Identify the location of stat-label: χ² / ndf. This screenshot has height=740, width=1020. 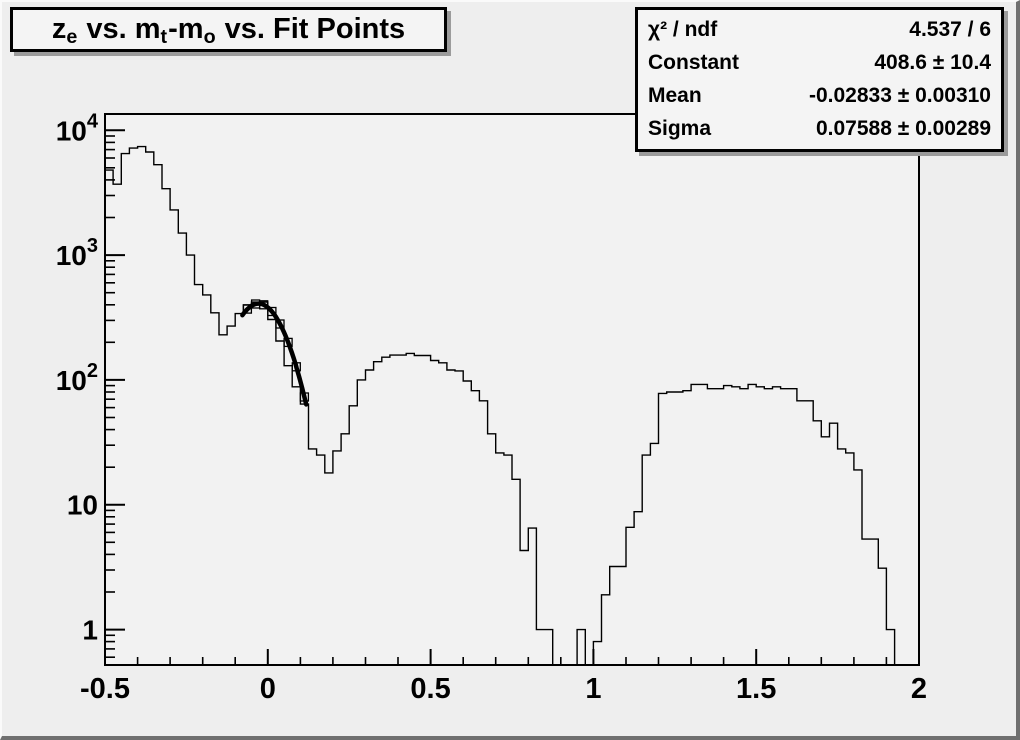
(683, 29).